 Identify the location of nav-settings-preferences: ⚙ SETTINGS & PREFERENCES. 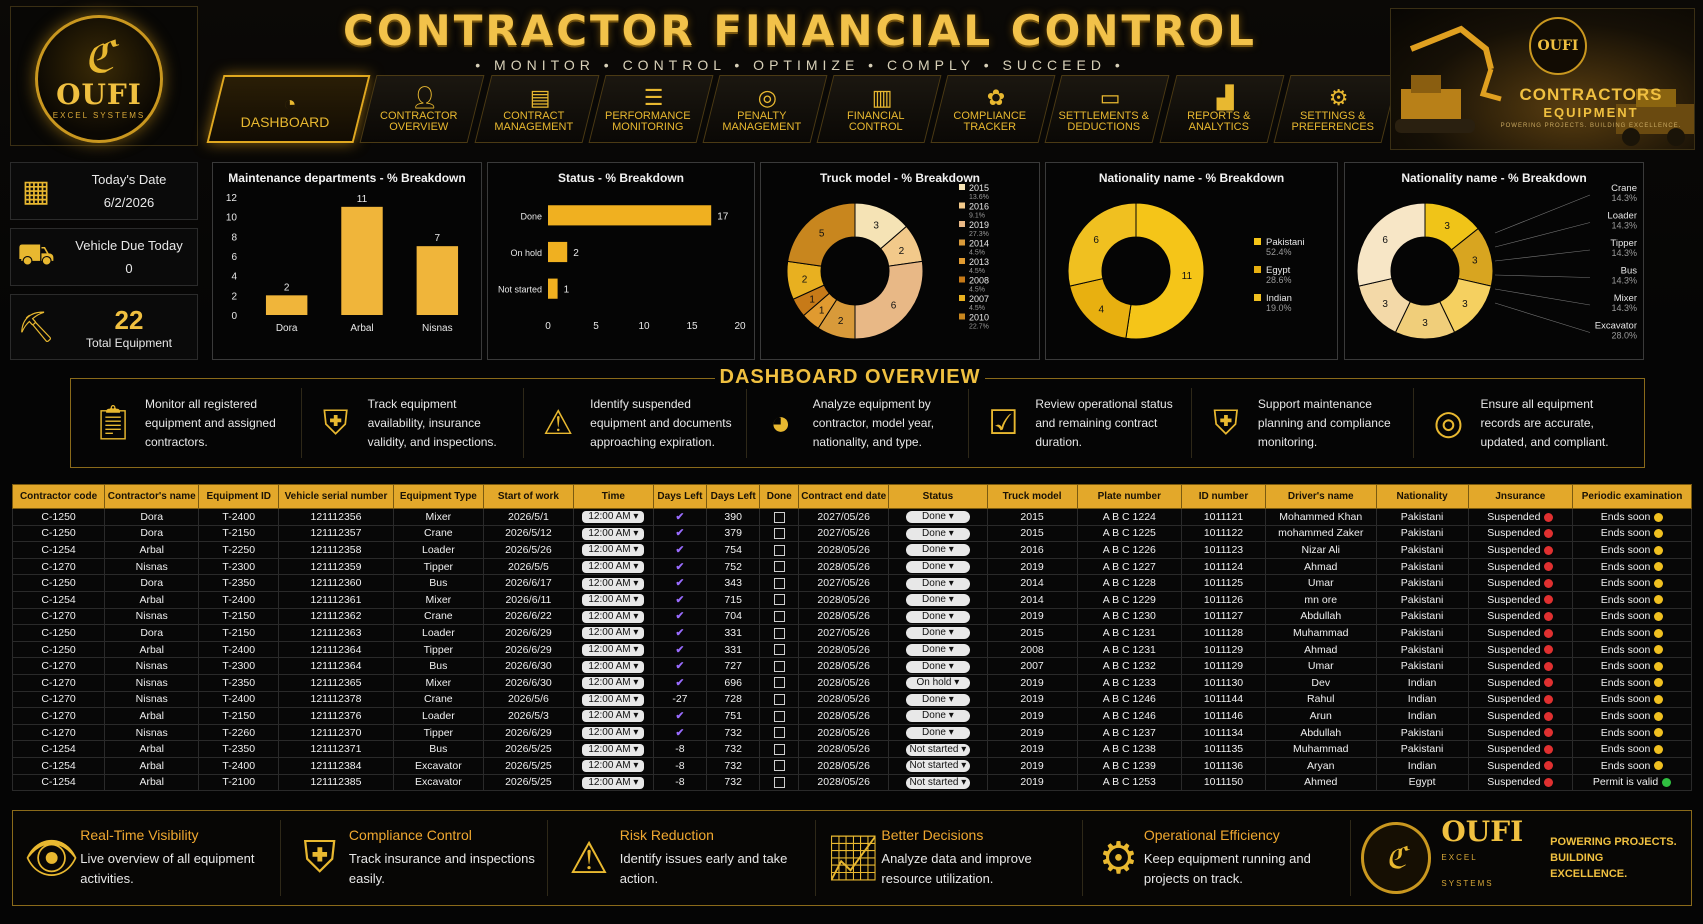
(1336, 109).